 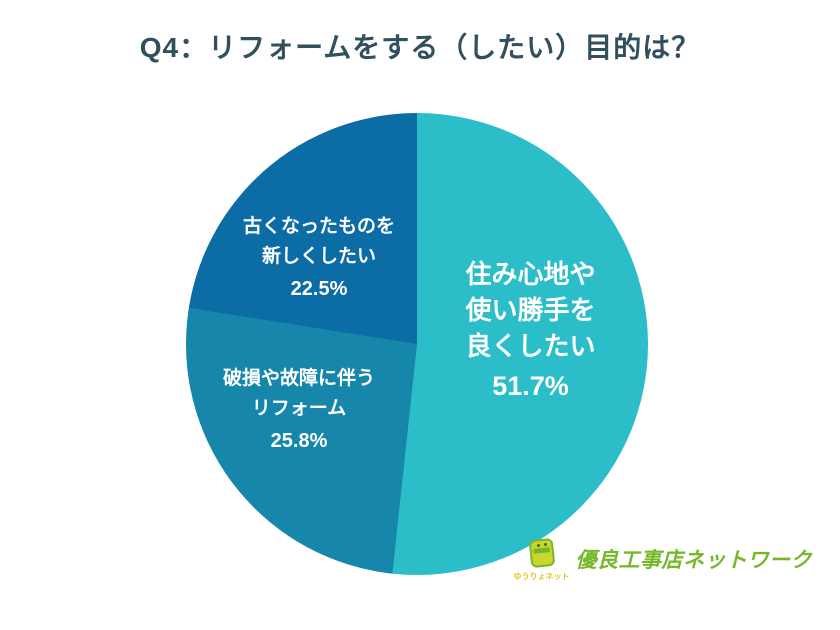 I want to click on brand-mascot-icon, so click(x=541, y=553).